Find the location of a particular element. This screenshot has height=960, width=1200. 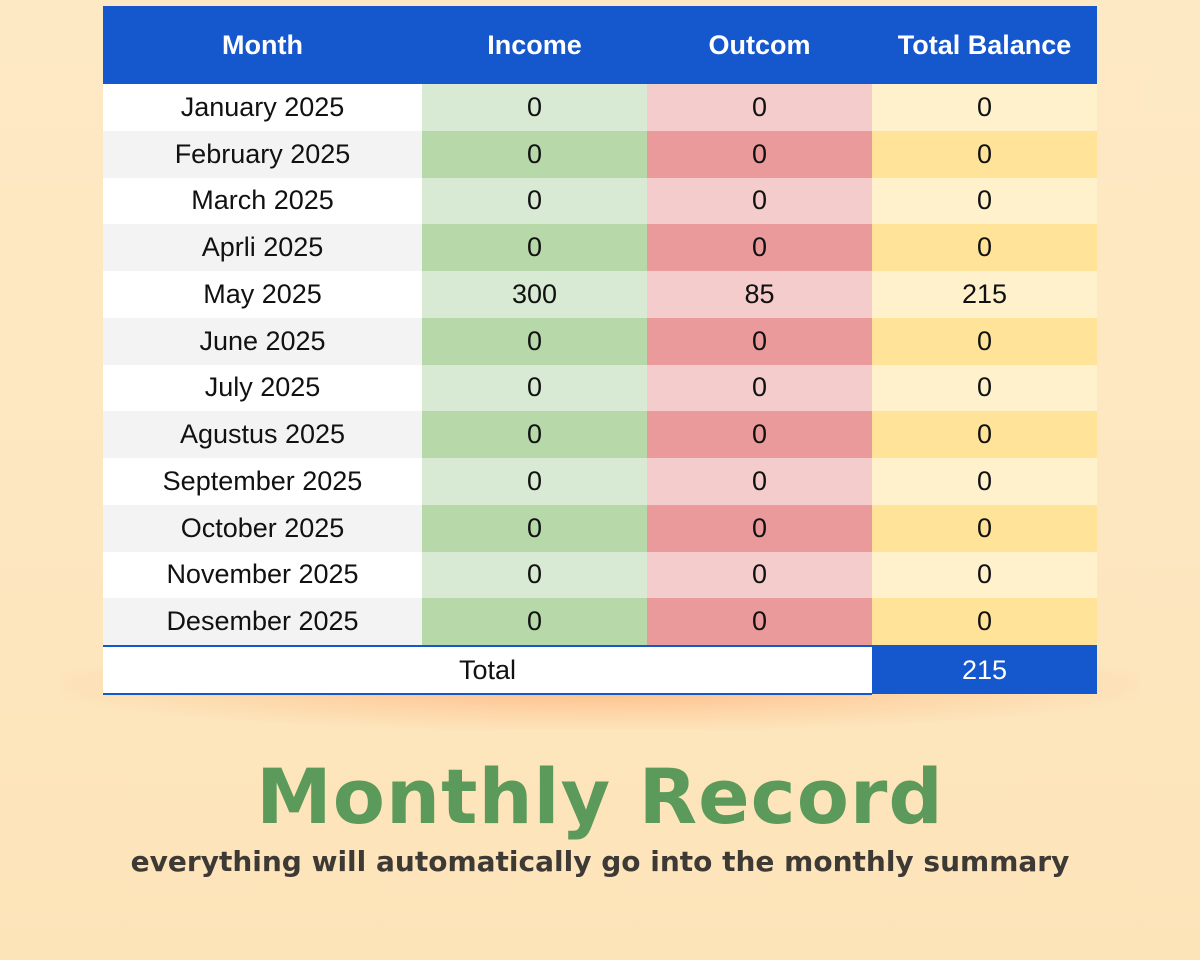

month-cell: June 2025 is located at coordinates (262, 341).